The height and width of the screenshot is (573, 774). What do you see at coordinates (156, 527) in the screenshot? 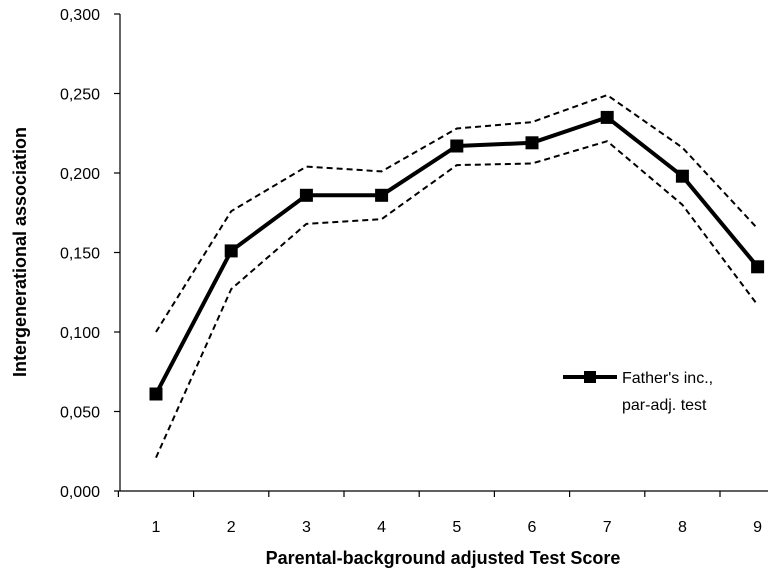
I see `x-tick-label: 1` at bounding box center [156, 527].